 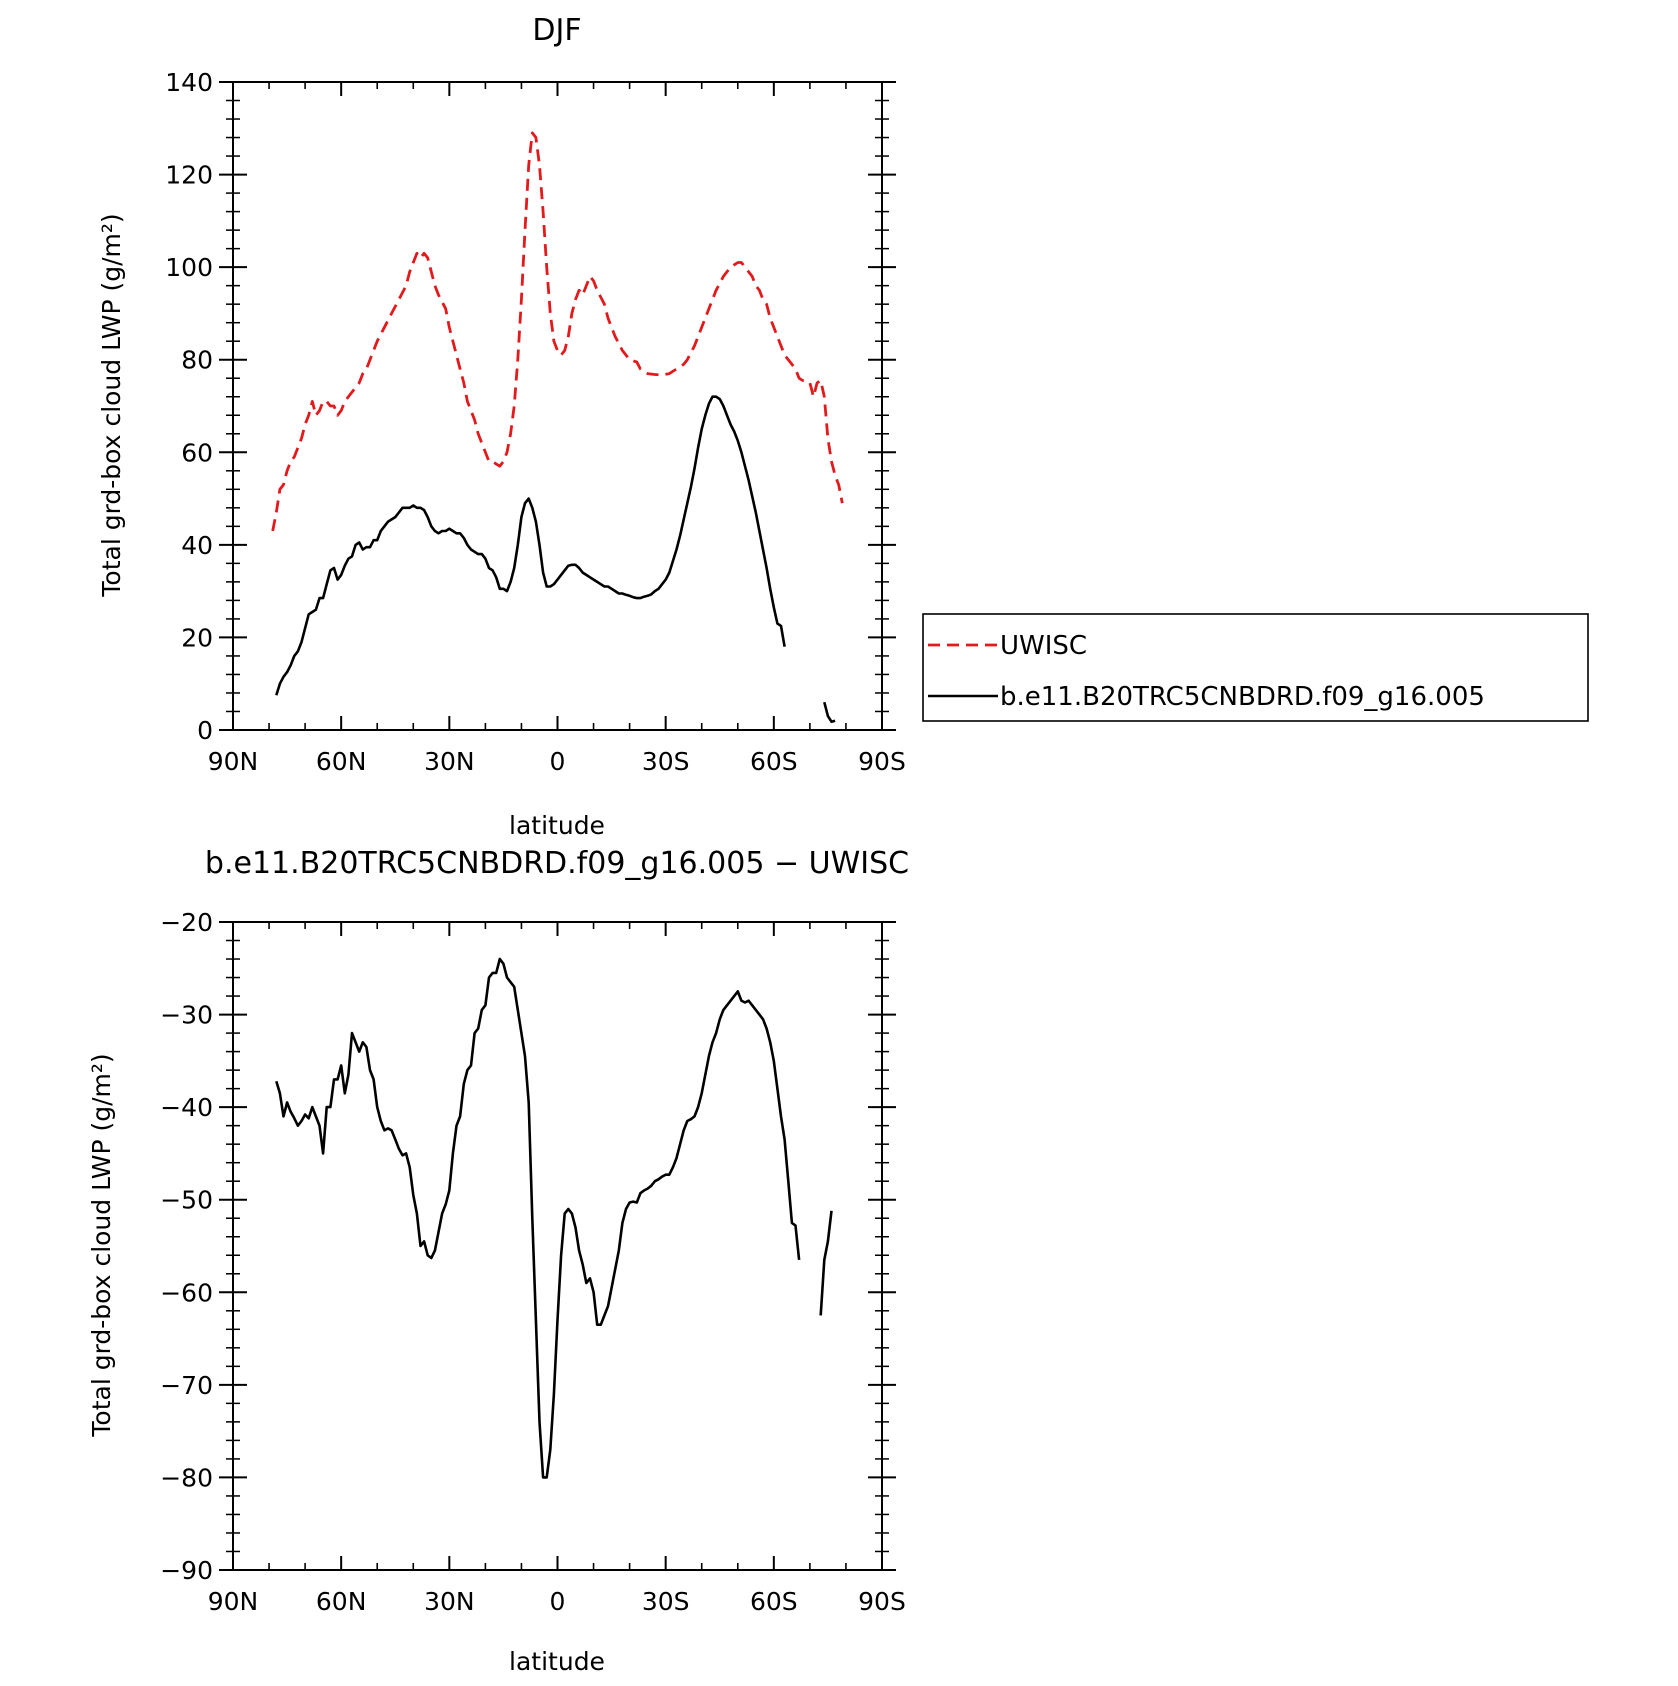 I want to click on top-plot-frame, so click(x=557, y=406).